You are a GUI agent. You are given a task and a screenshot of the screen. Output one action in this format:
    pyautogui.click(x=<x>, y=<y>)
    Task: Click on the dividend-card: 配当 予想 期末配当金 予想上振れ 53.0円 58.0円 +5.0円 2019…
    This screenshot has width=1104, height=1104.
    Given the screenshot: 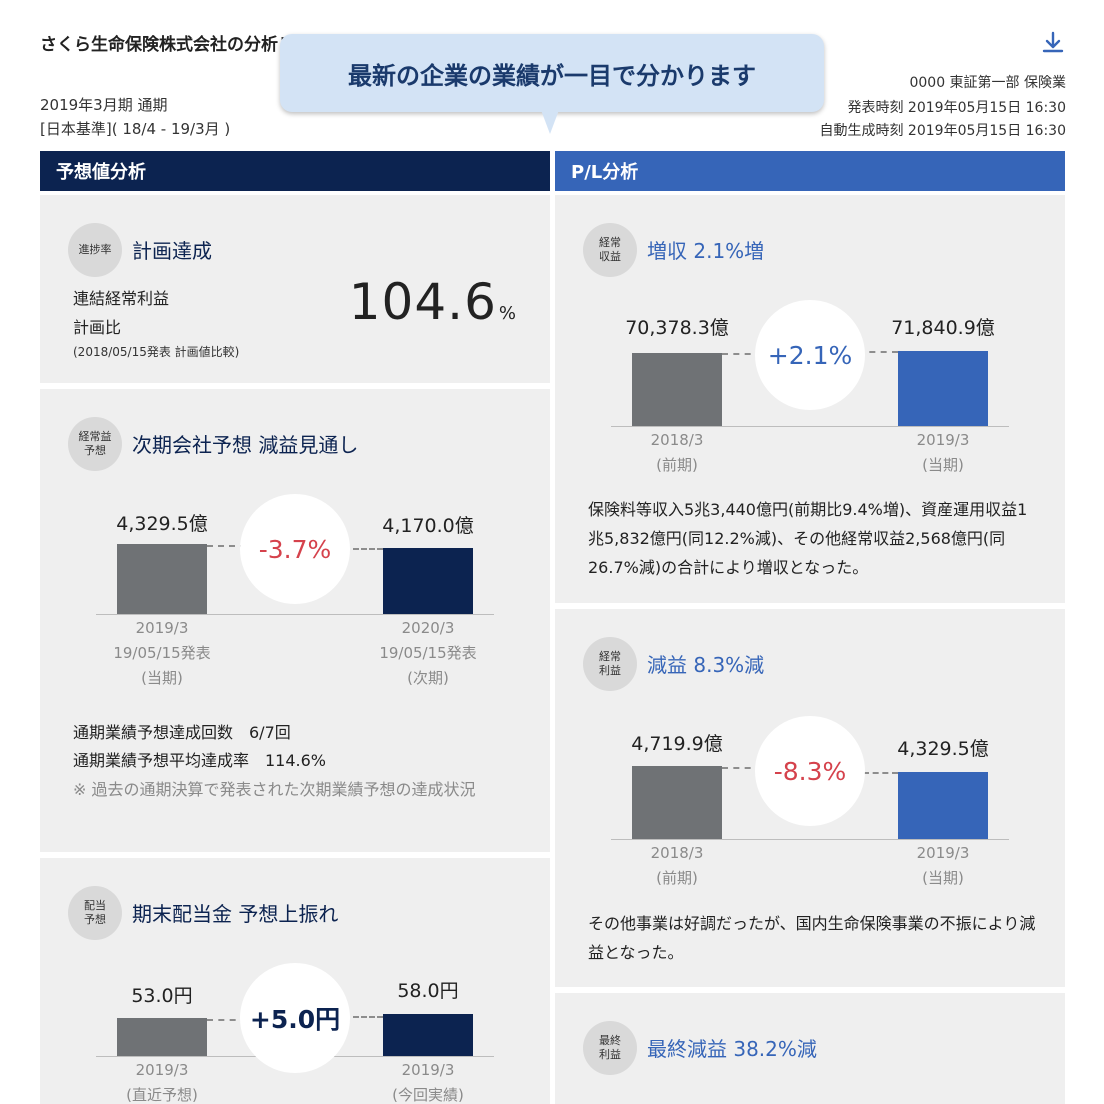 What is the action you would take?
    pyautogui.click(x=295, y=981)
    